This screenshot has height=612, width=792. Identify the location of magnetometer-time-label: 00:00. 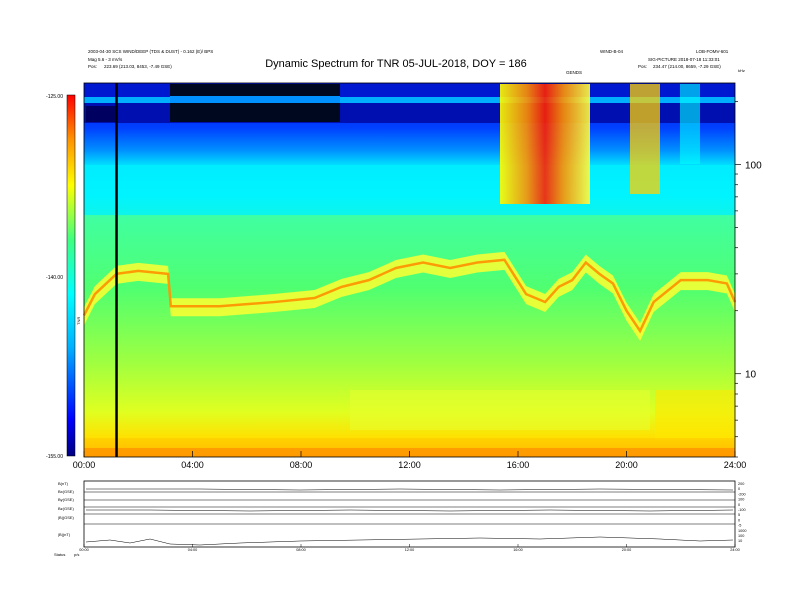
(84, 550).